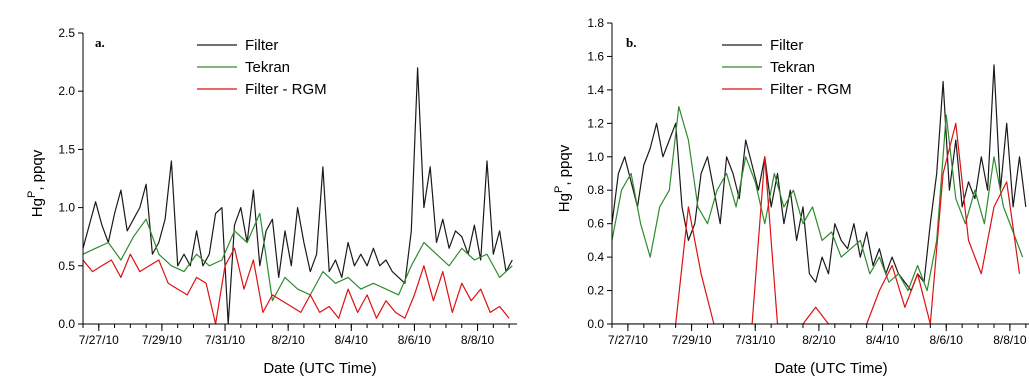  Describe the element at coordinates (631, 42) in the screenshot. I see `panel-label: b.` at that location.